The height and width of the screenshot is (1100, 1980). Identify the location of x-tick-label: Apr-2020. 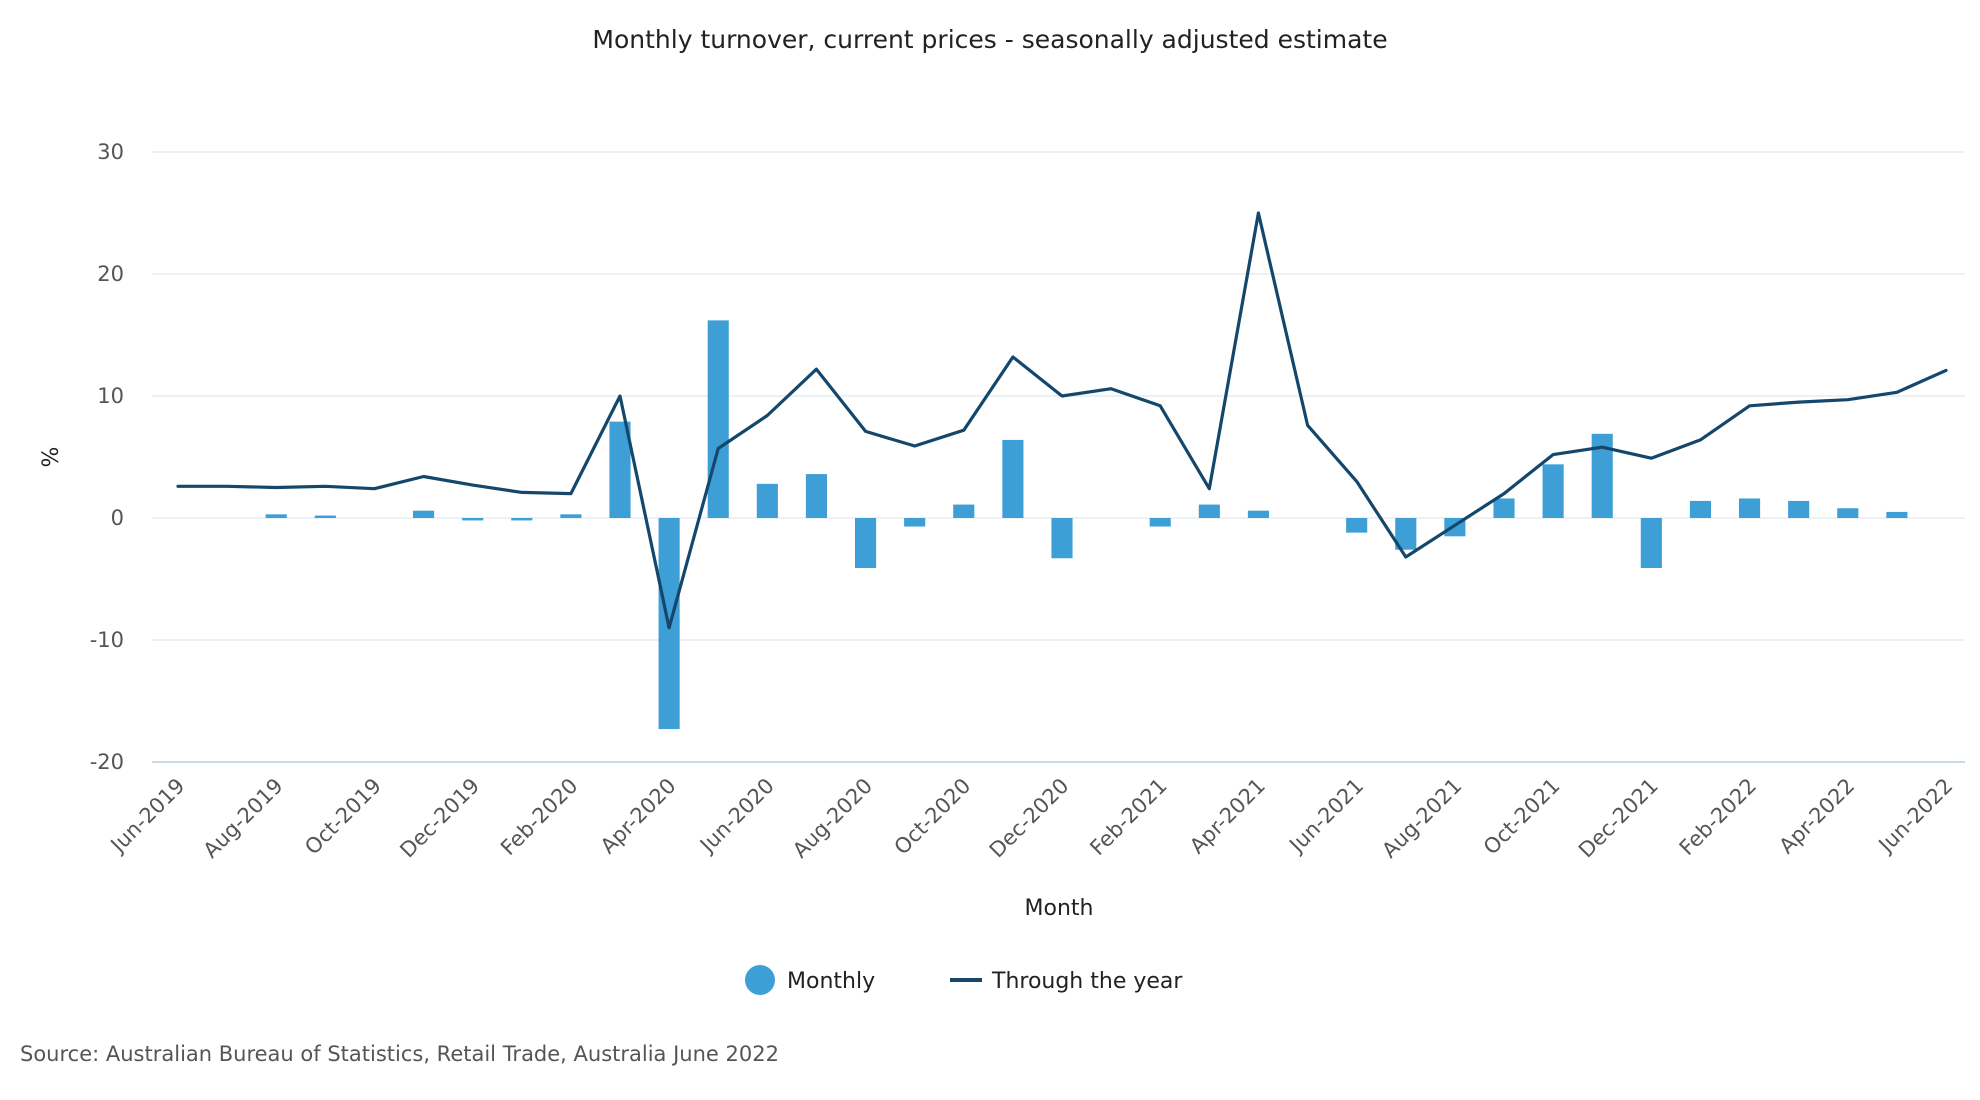
(638, 816).